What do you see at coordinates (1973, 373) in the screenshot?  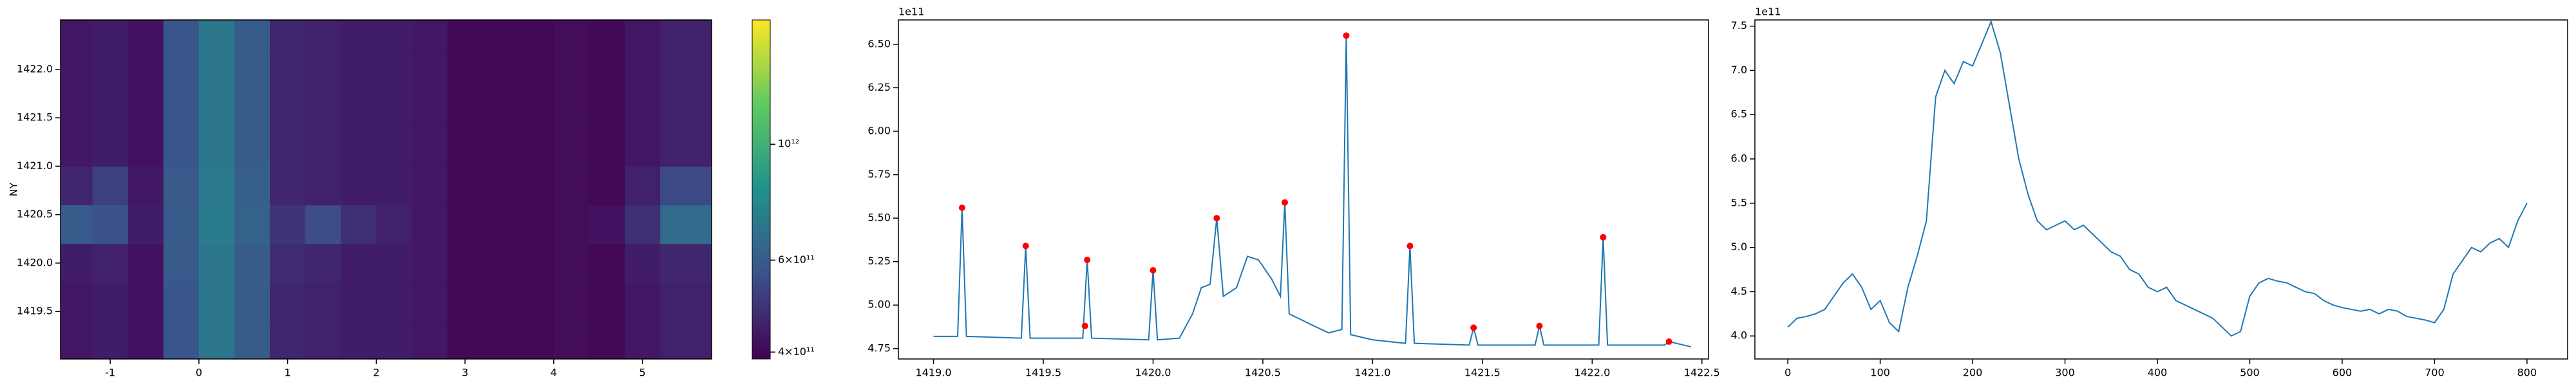 I see `x-tick-label: 200` at bounding box center [1973, 373].